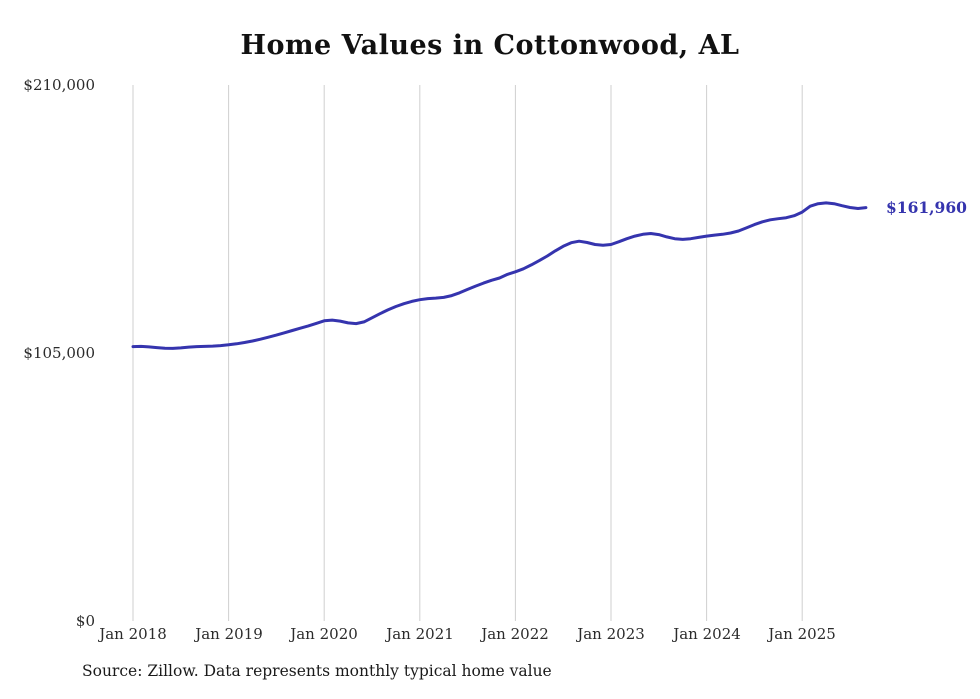  Describe the element at coordinates (802, 634) in the screenshot. I see `x-axis-tick-jan-2025: Jan 2025` at that location.